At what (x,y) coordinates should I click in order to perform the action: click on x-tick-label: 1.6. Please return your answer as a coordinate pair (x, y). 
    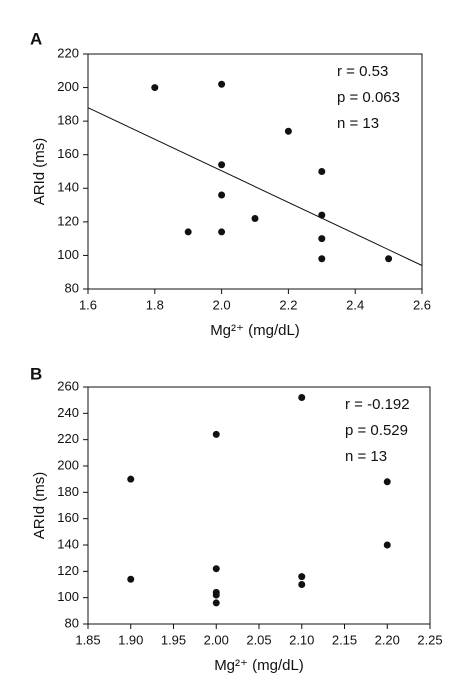
    Looking at the image, I should click on (88, 304).